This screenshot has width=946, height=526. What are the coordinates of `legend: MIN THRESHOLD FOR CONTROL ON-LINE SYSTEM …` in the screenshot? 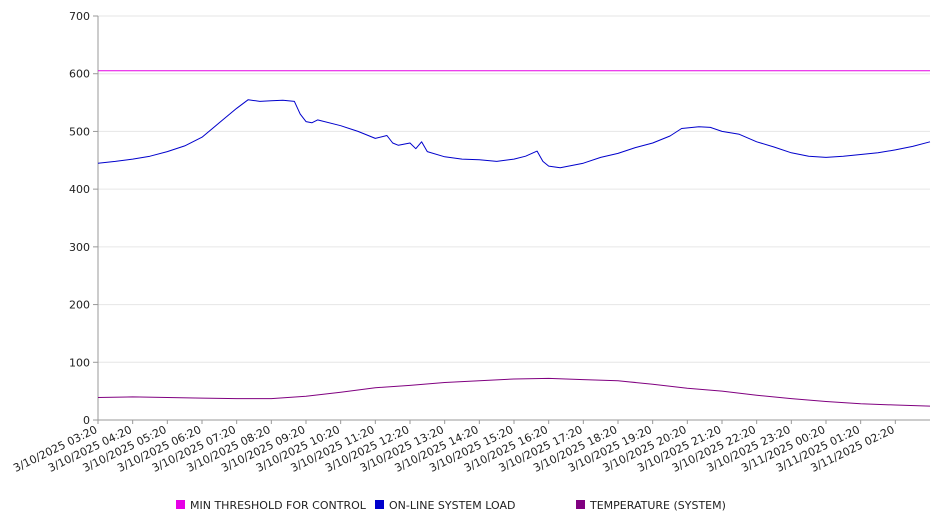 It's located at (451, 505).